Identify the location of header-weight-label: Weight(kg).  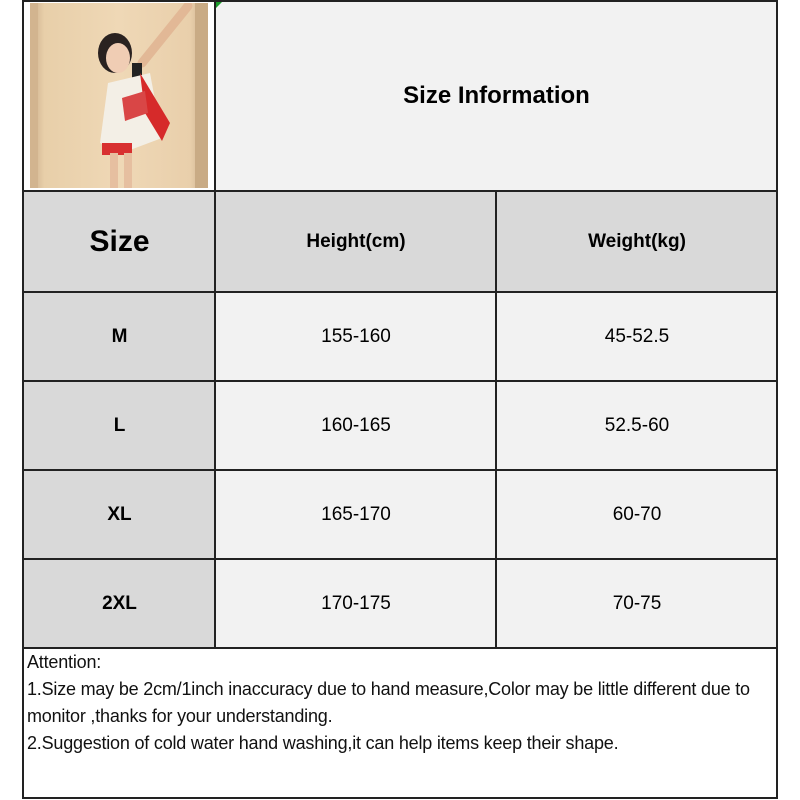
(637, 241).